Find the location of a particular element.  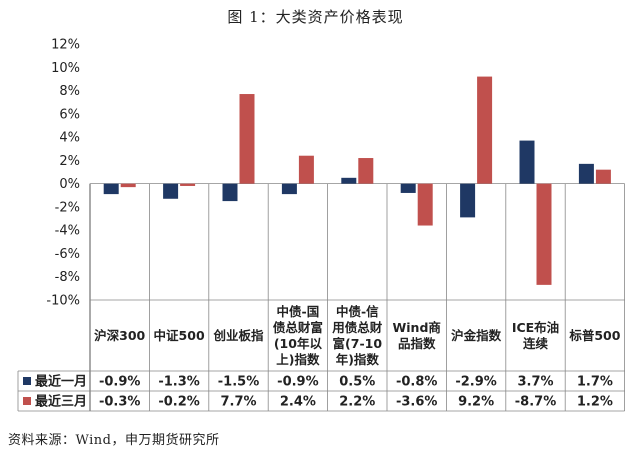

legend-label: 最近三月 is located at coordinates (61, 402).